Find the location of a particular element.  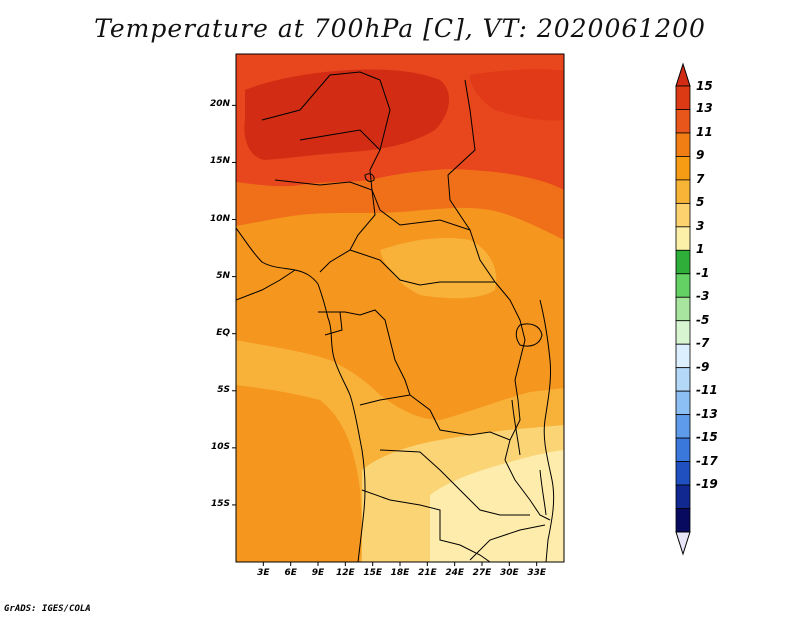

colorbar-level-label: -11 is located at coordinates (707, 390).